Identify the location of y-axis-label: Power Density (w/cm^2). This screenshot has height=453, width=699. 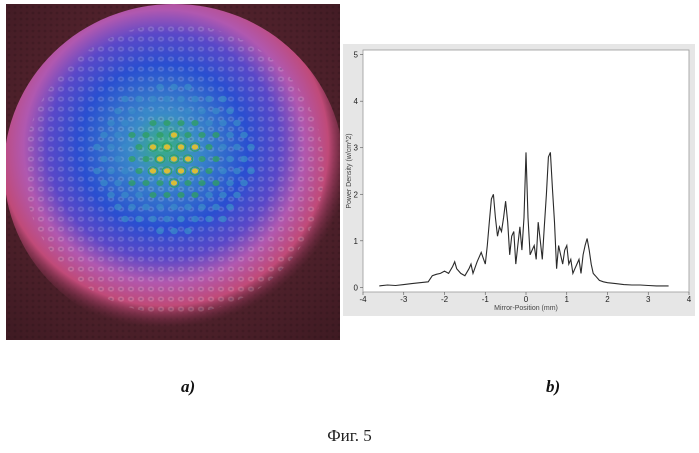
(349, 170).